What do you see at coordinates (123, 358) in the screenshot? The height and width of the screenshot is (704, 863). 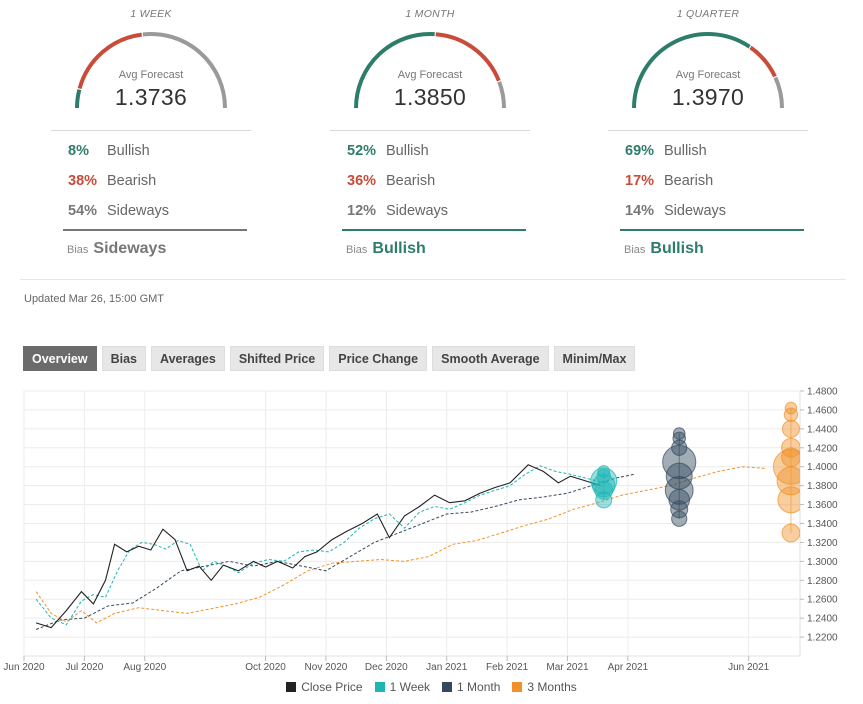 I see `tab-bias: Bias` at bounding box center [123, 358].